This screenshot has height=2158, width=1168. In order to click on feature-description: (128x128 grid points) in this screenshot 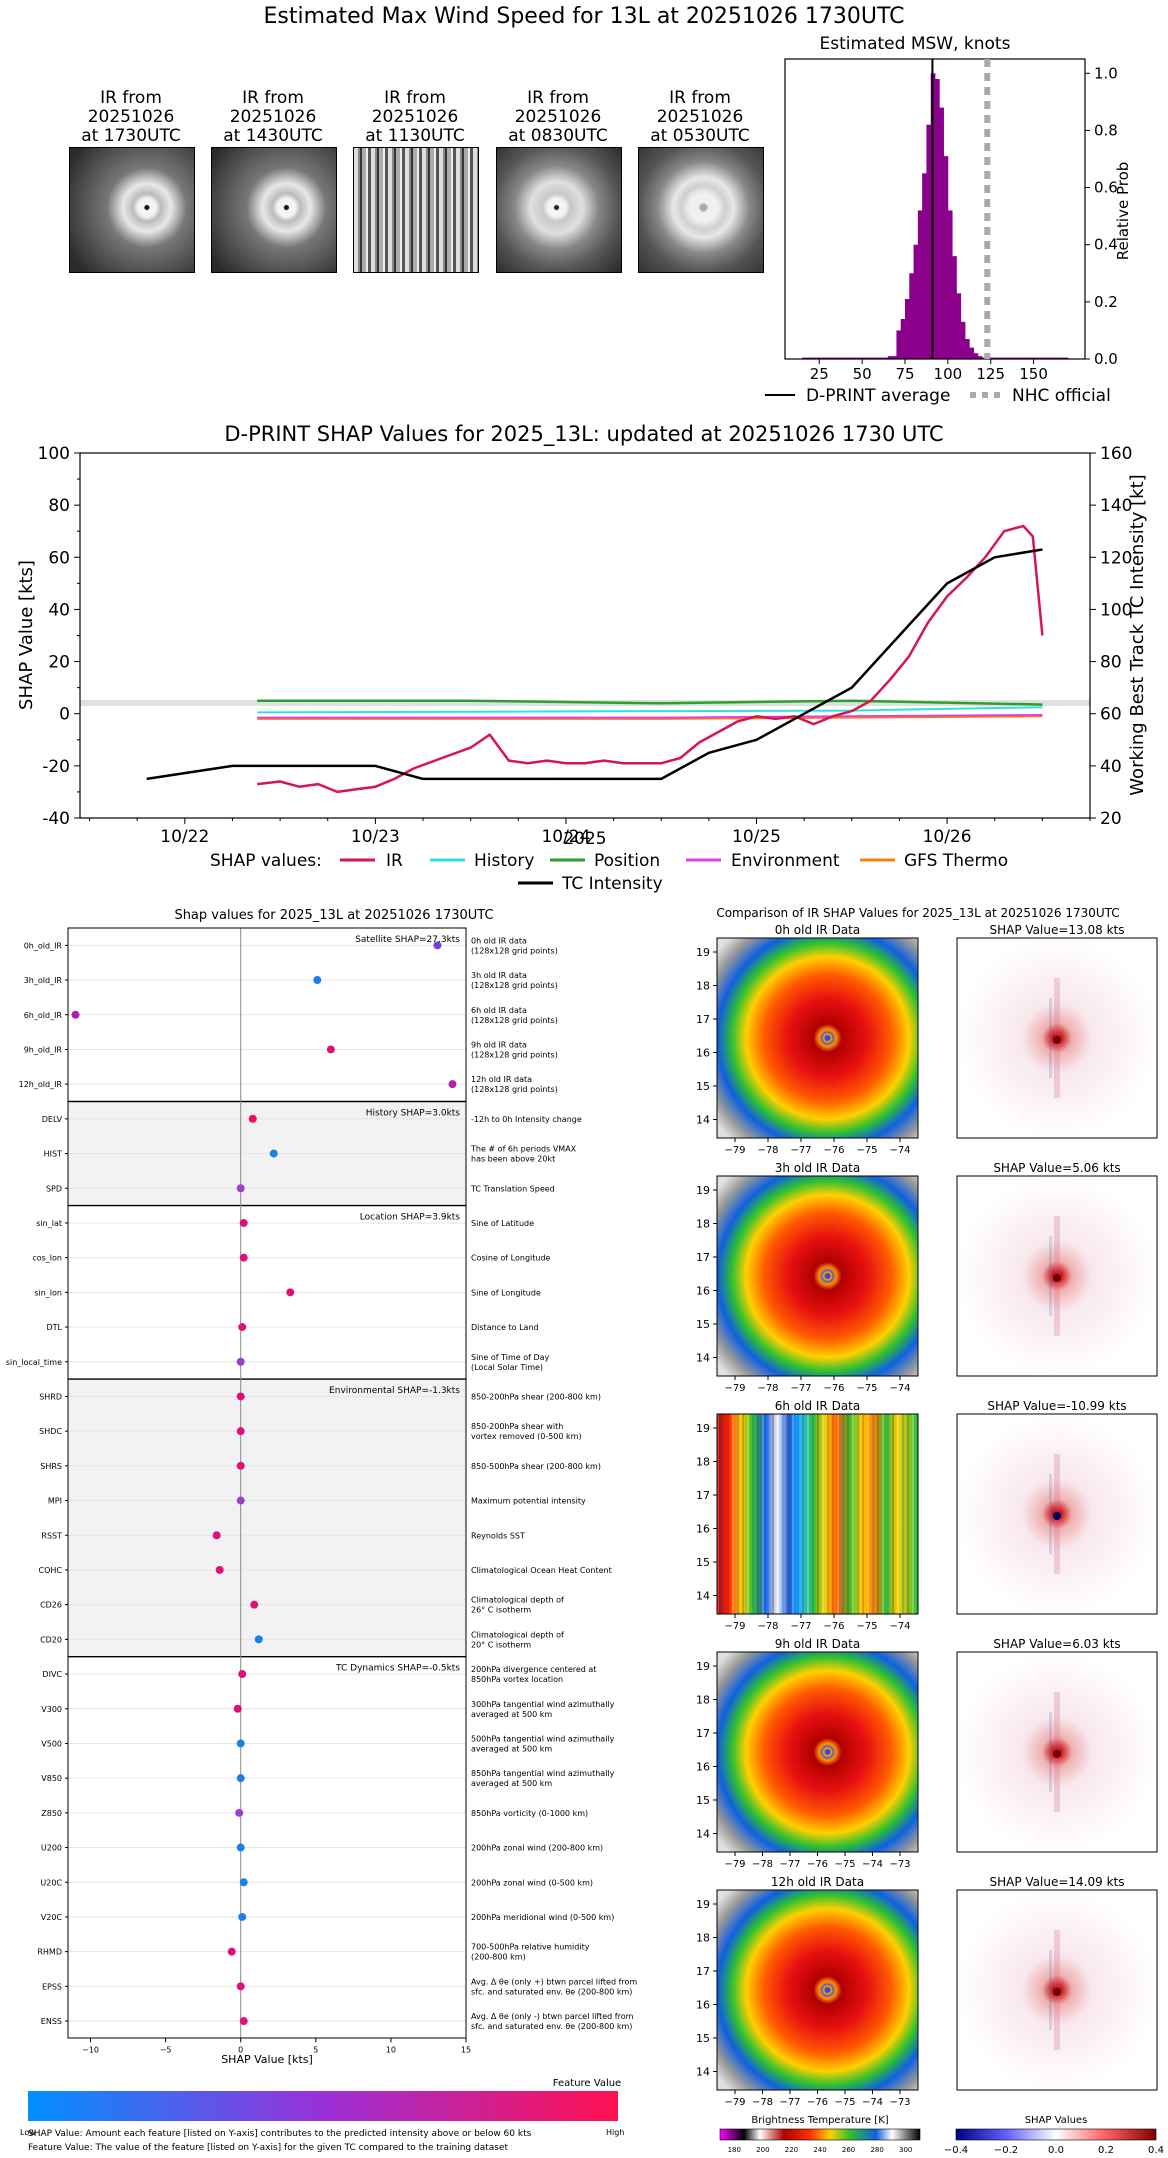, I will do `click(514, 1089)`.